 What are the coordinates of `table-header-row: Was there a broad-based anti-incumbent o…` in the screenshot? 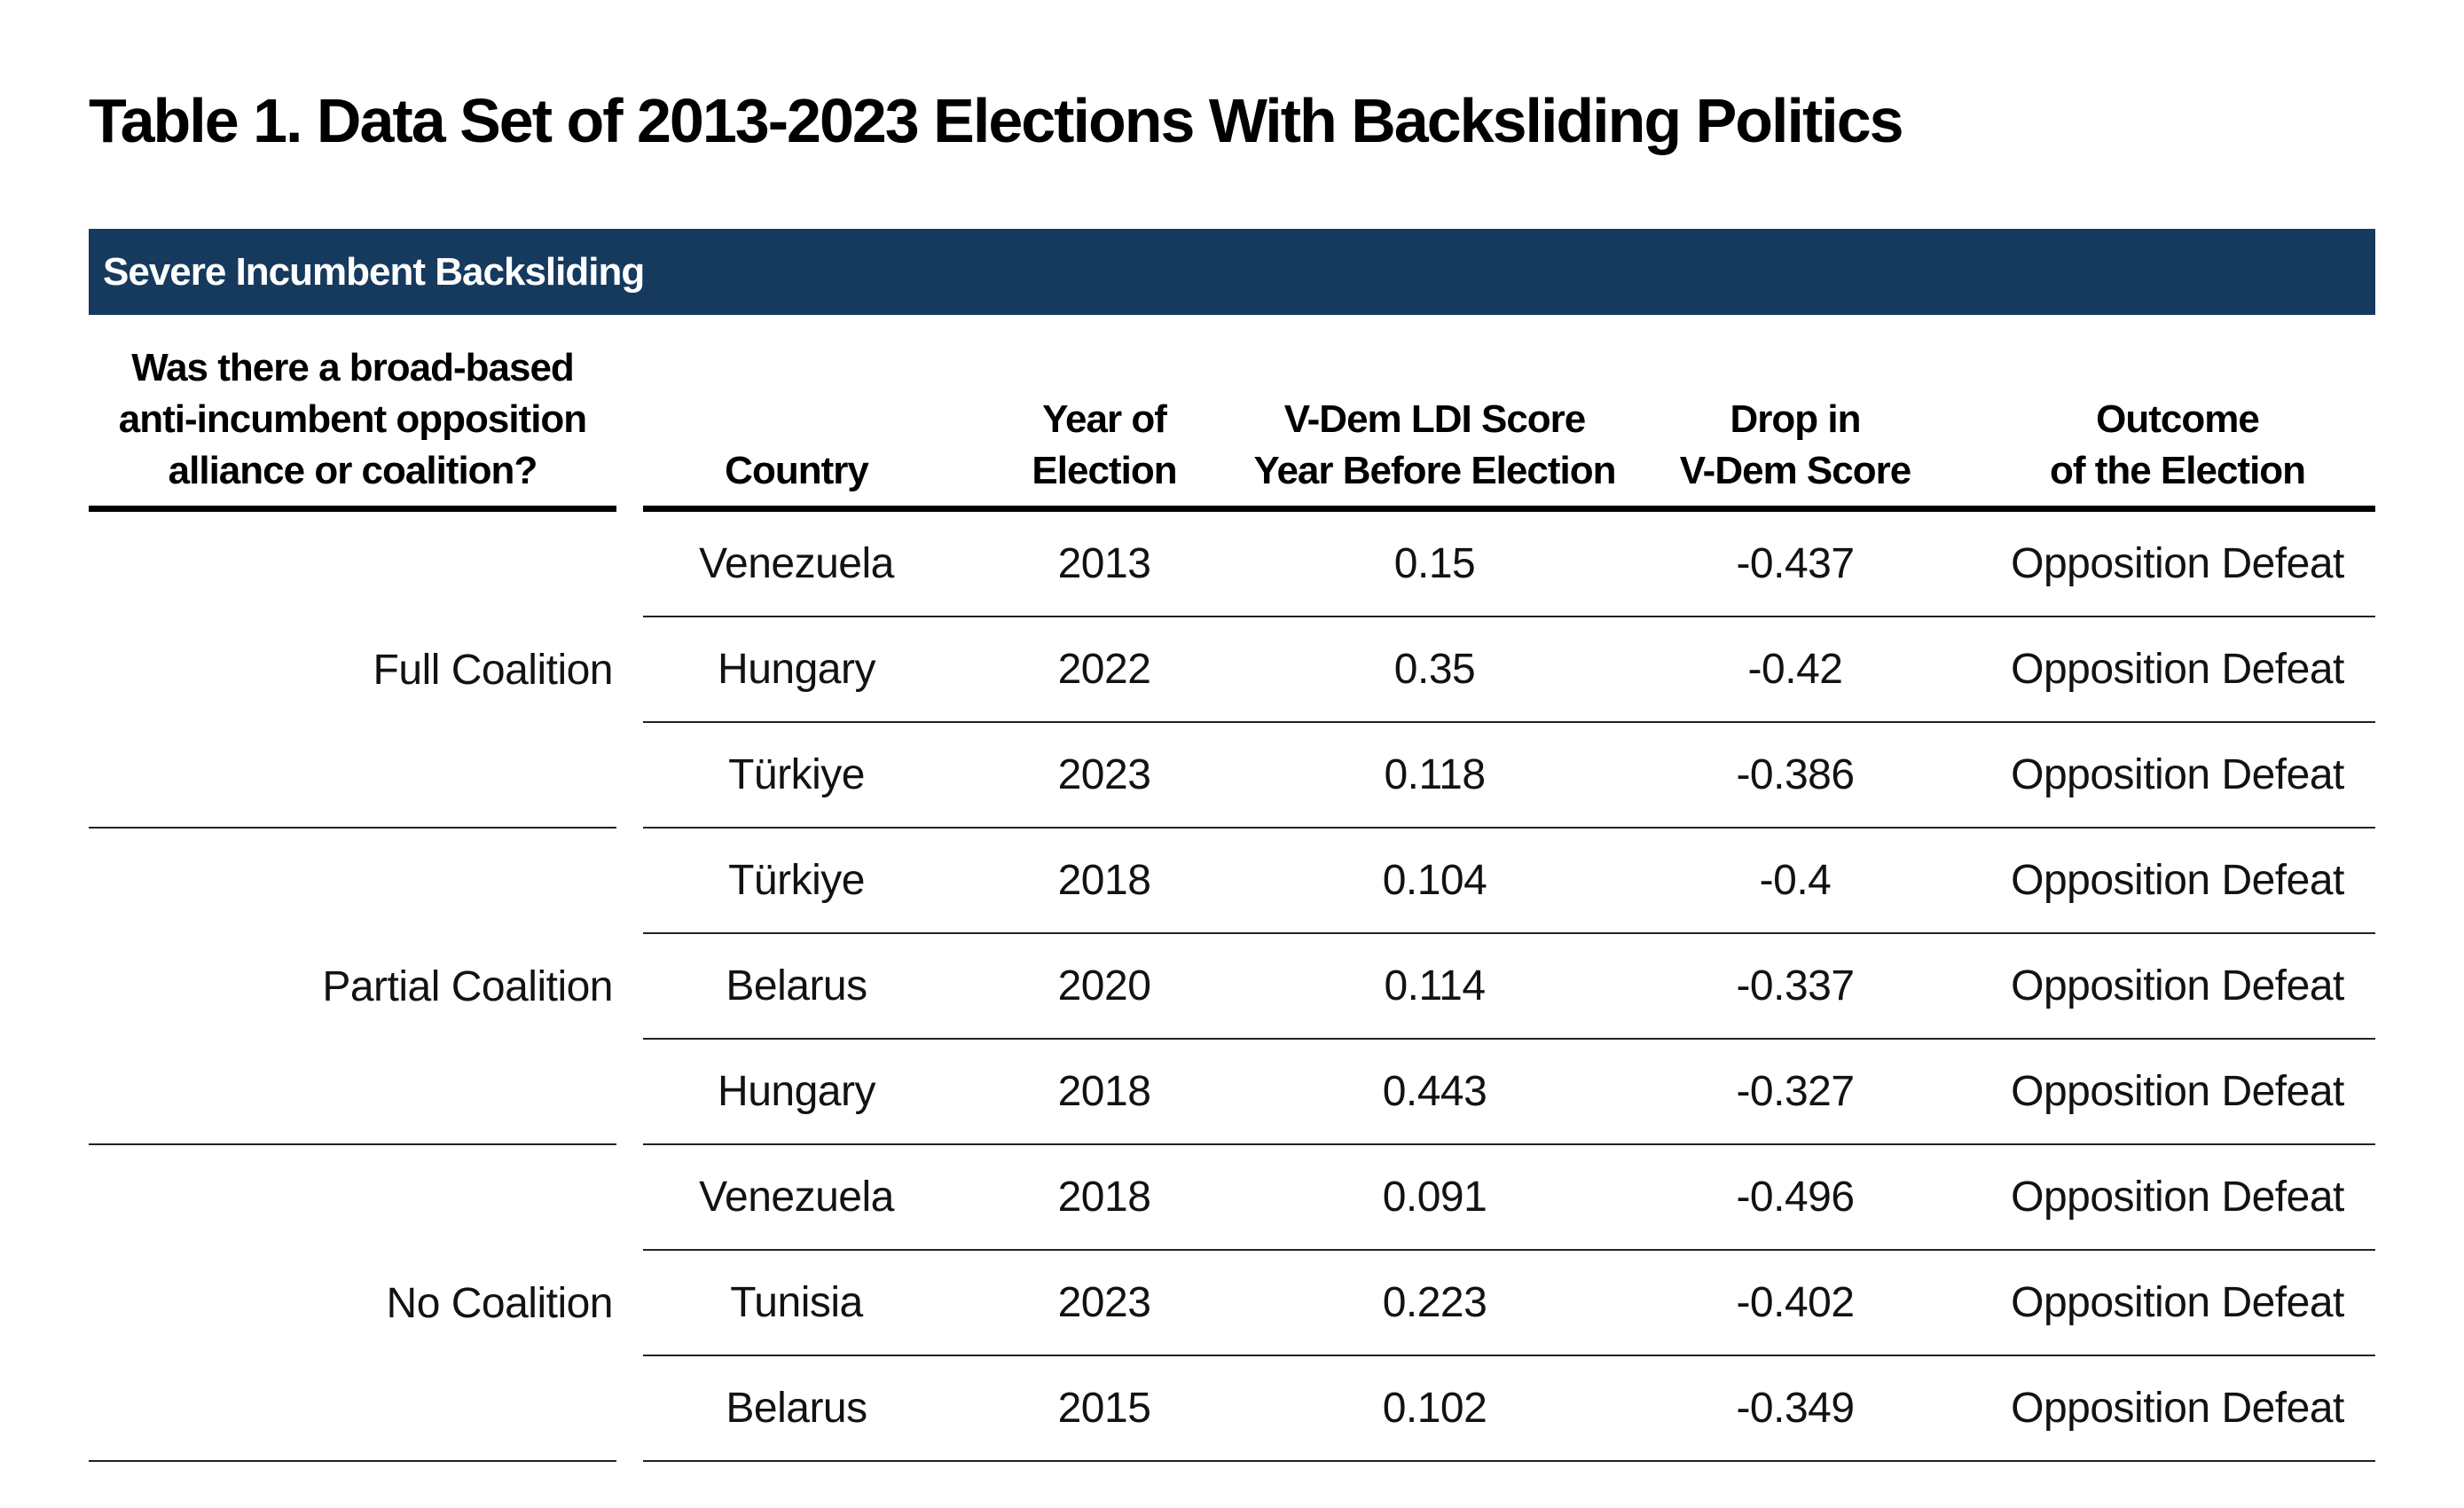 It's located at (1232, 429).